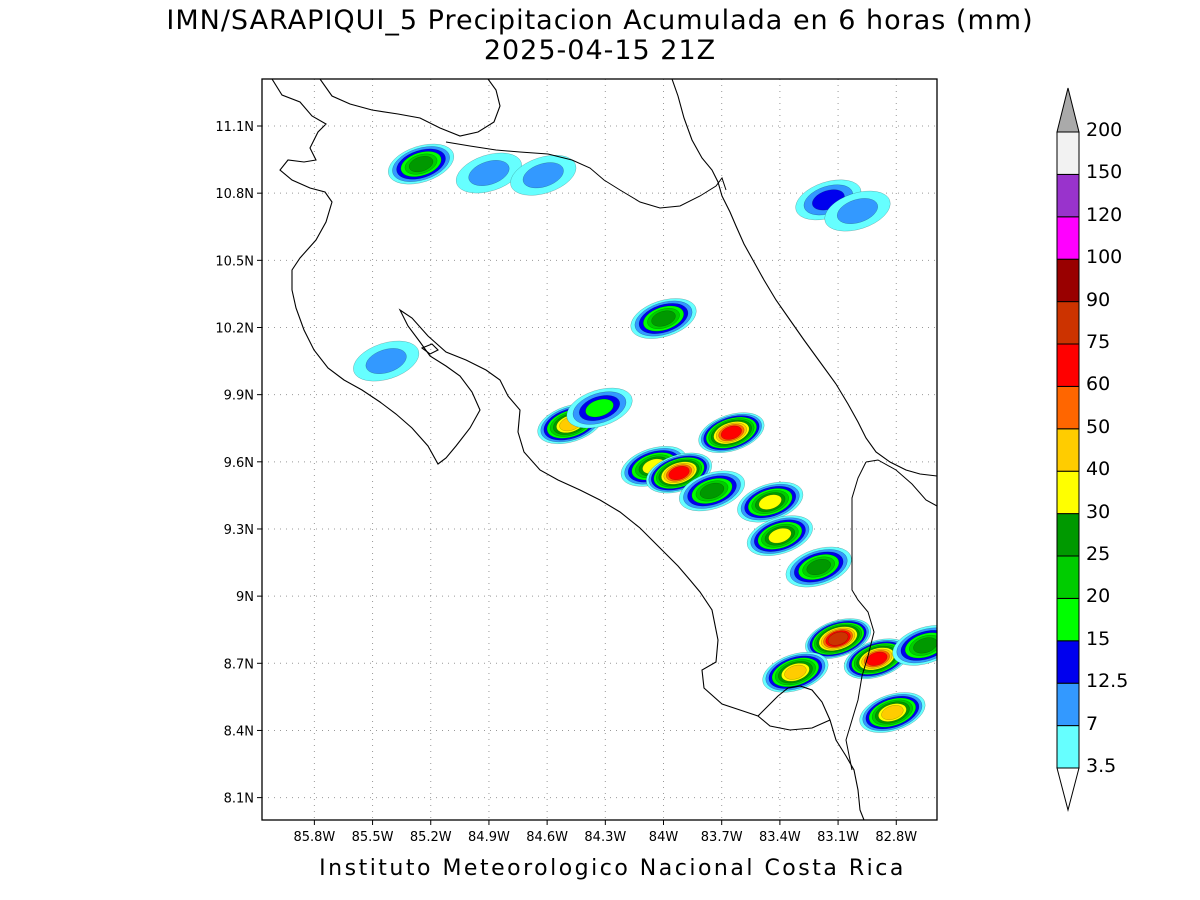 Image resolution: width=1200 pixels, height=900 pixels. Describe the element at coordinates (239, 463) in the screenshot. I see `lat-tick-label: 9.6N` at that location.